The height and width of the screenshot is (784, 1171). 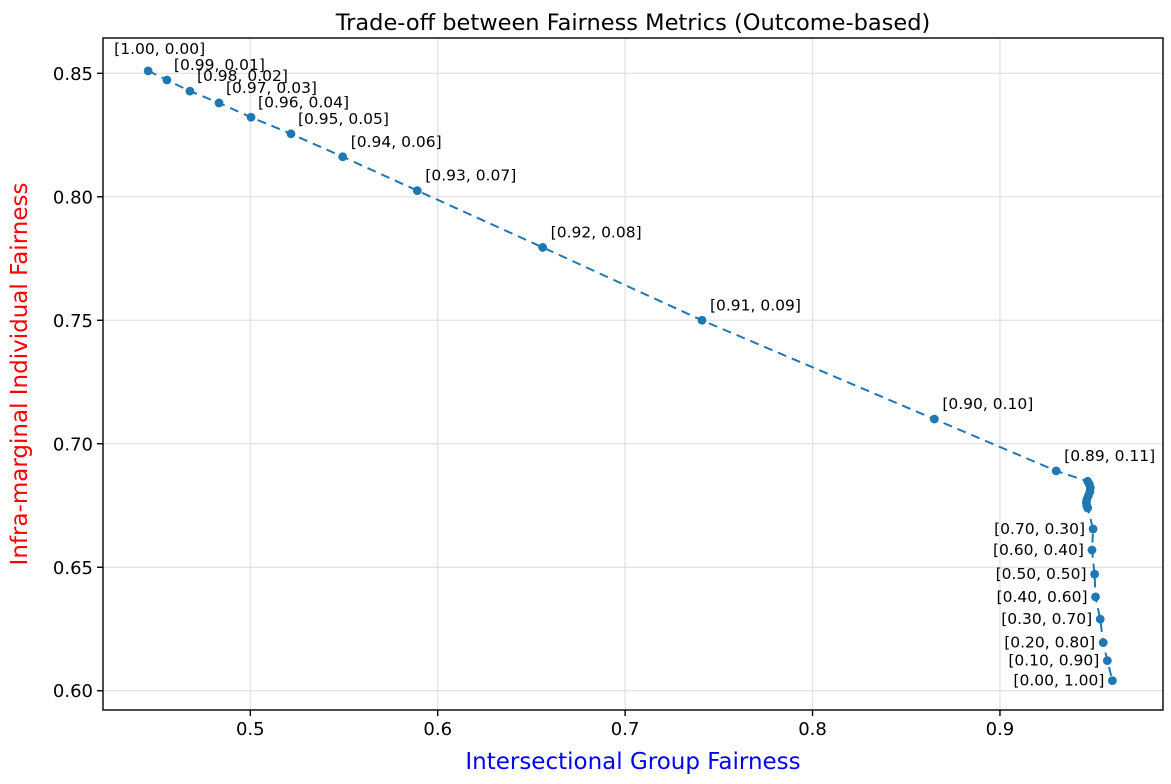 What do you see at coordinates (1039, 529) in the screenshot?
I see `point-annotation: [0.70, 0.30]` at bounding box center [1039, 529].